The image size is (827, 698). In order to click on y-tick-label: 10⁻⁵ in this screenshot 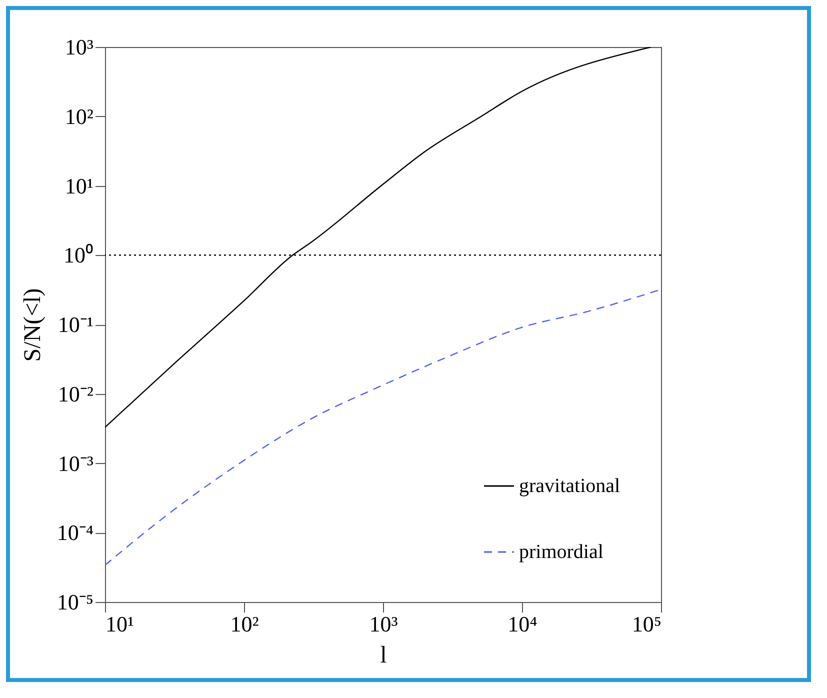, I will do `click(75, 602)`.